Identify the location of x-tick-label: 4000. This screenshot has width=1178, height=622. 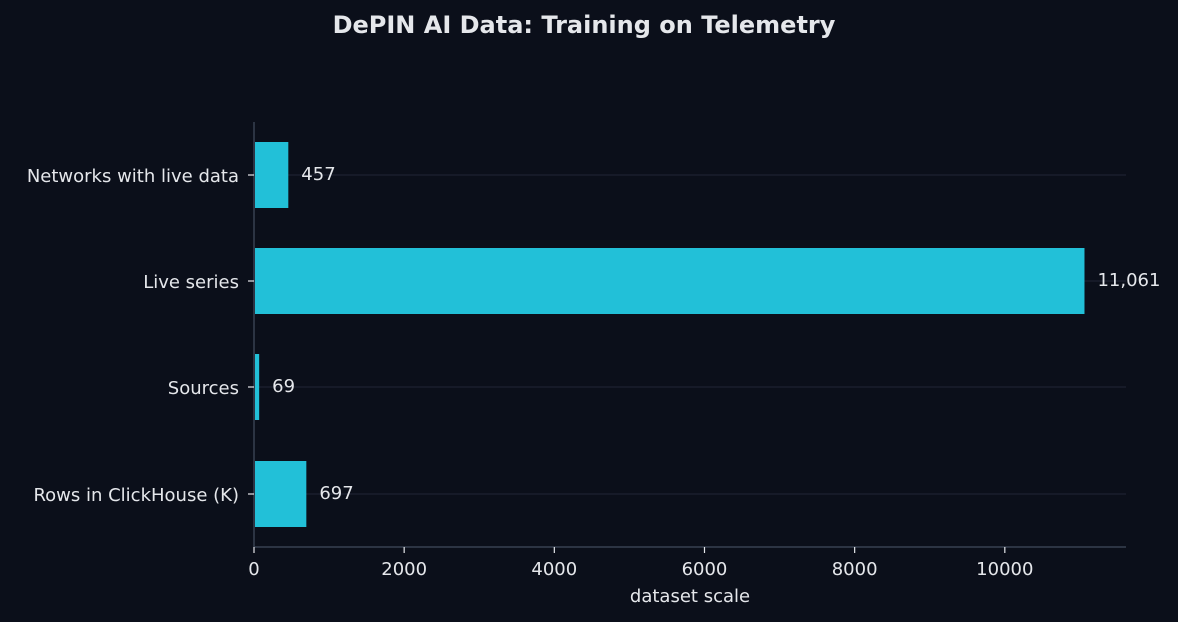
(554, 569).